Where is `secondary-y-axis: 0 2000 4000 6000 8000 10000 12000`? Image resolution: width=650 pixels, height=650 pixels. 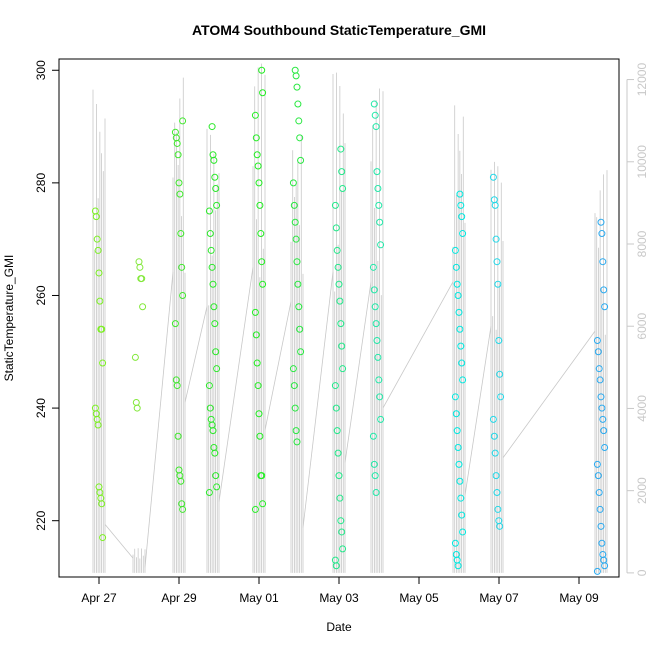 secondary-y-axis: 0 2000 4000 6000 8000 10000 12000 is located at coordinates (637, 319).